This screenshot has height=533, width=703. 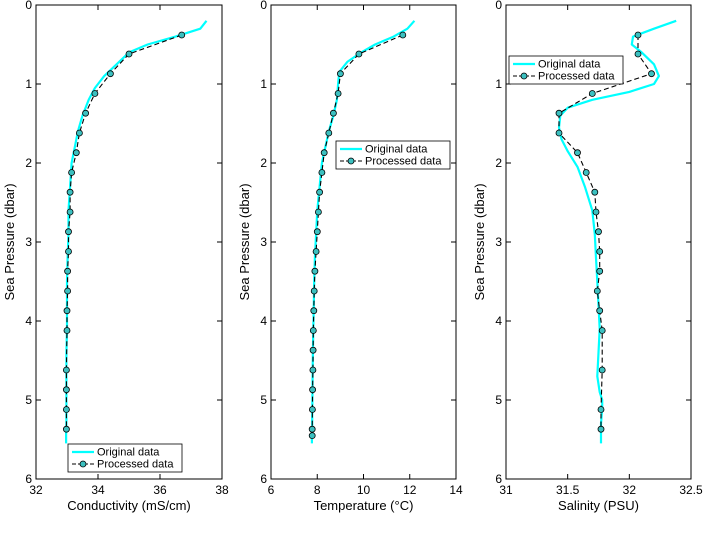 I want to click on x-tick-label: 12, so click(x=410, y=490).